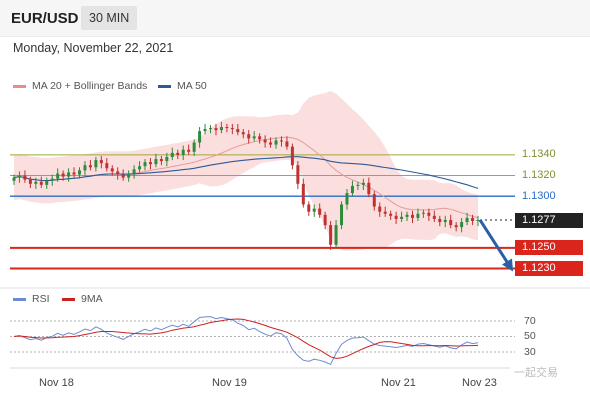 The image size is (590, 400). What do you see at coordinates (549, 220) in the screenshot?
I see `price-label-1.1277: 1.1277` at bounding box center [549, 220].